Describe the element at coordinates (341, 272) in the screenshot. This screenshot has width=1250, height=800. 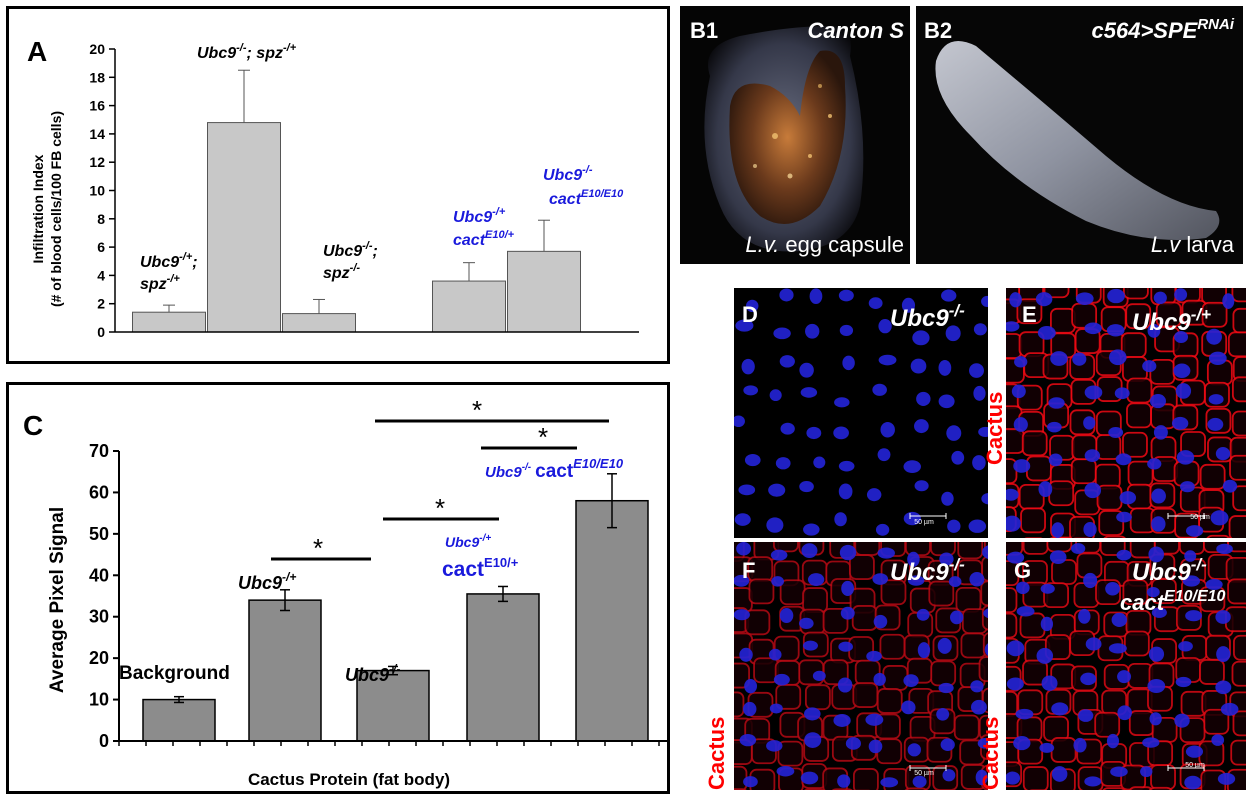
I see `panel-a-label-bar3-line2: spz-/-` at that location.